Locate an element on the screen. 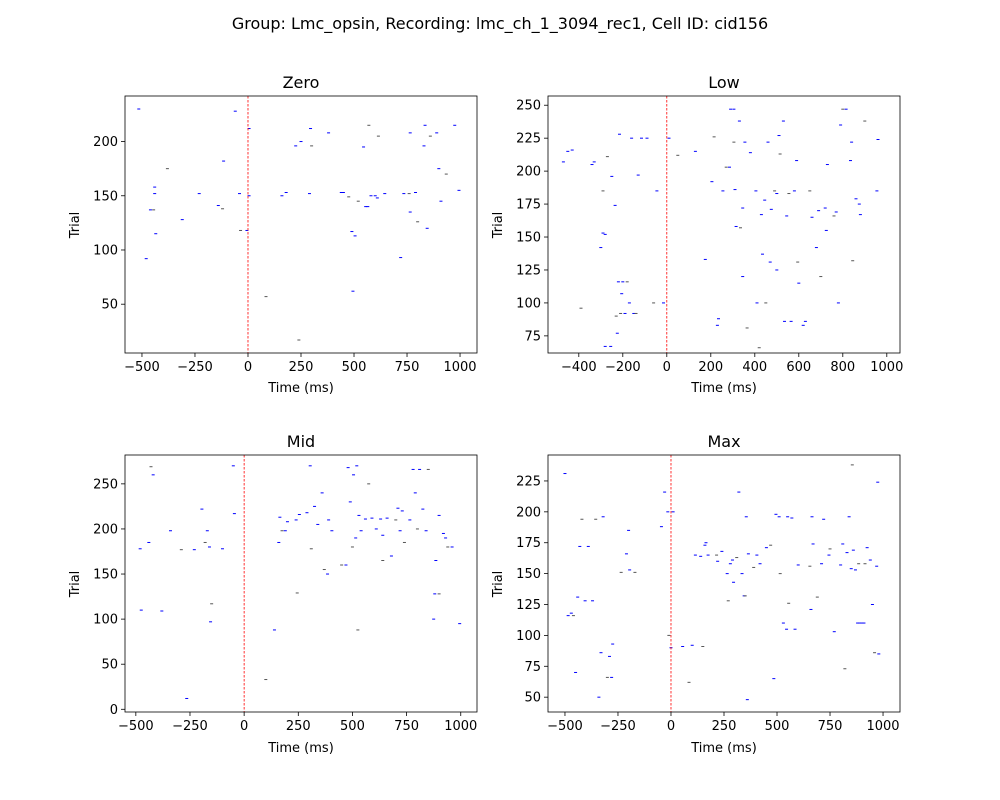 This screenshot has height=800, width=1000. plot-area: −500 −250 0 250 500 750 1000 50 100 150 200 is located at coordinates (285, 235).